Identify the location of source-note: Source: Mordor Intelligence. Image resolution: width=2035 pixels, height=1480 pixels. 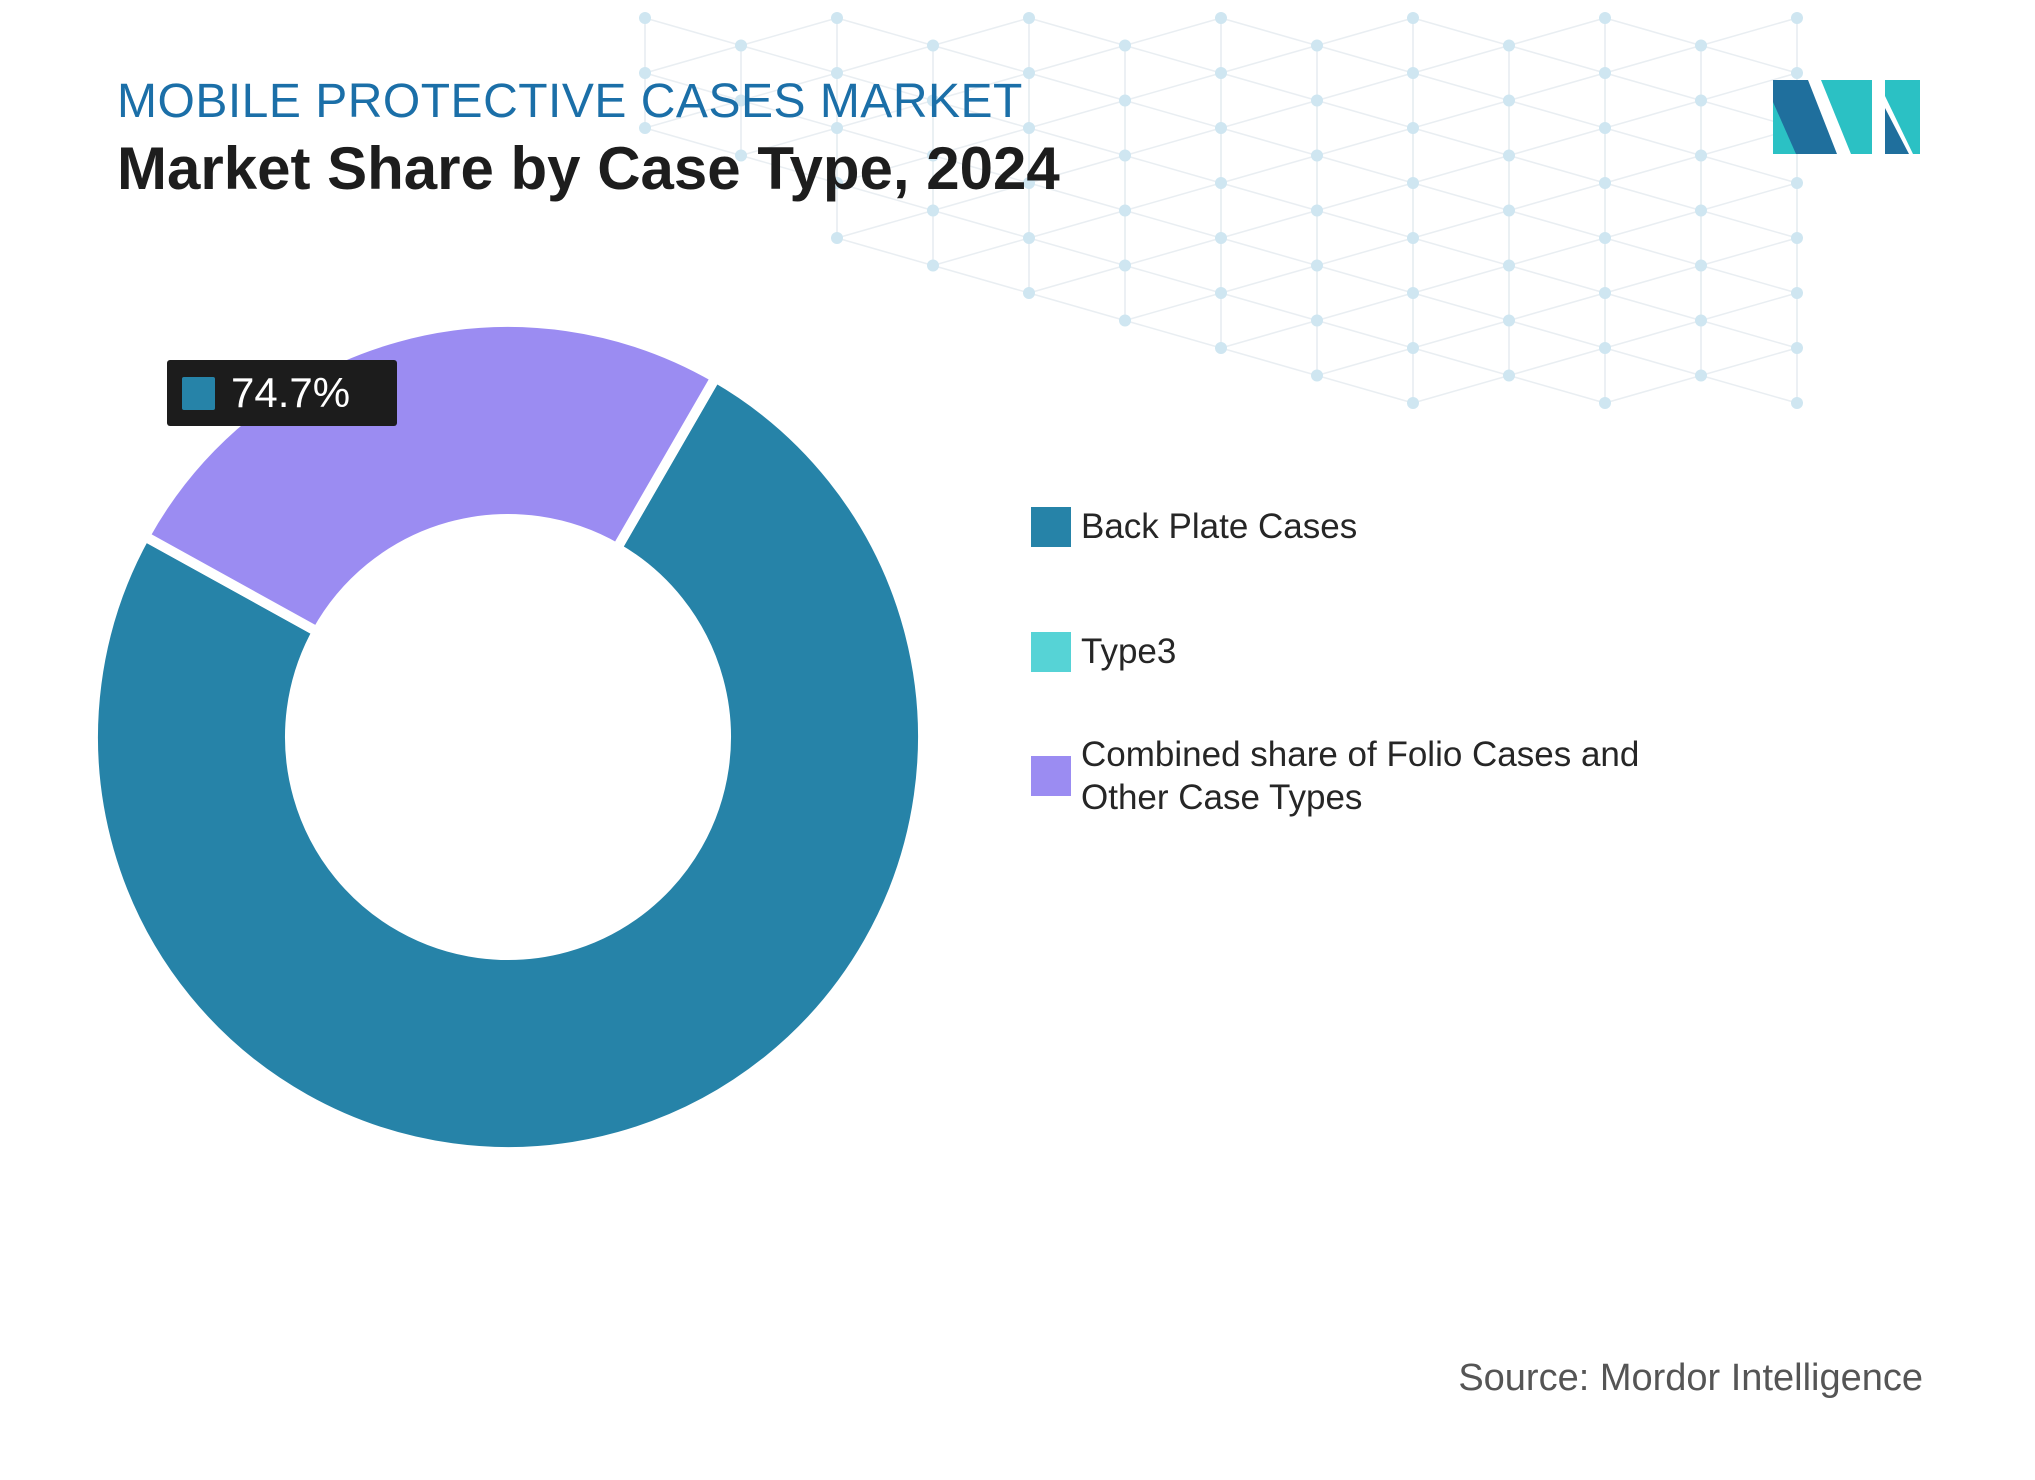
(1690, 1378).